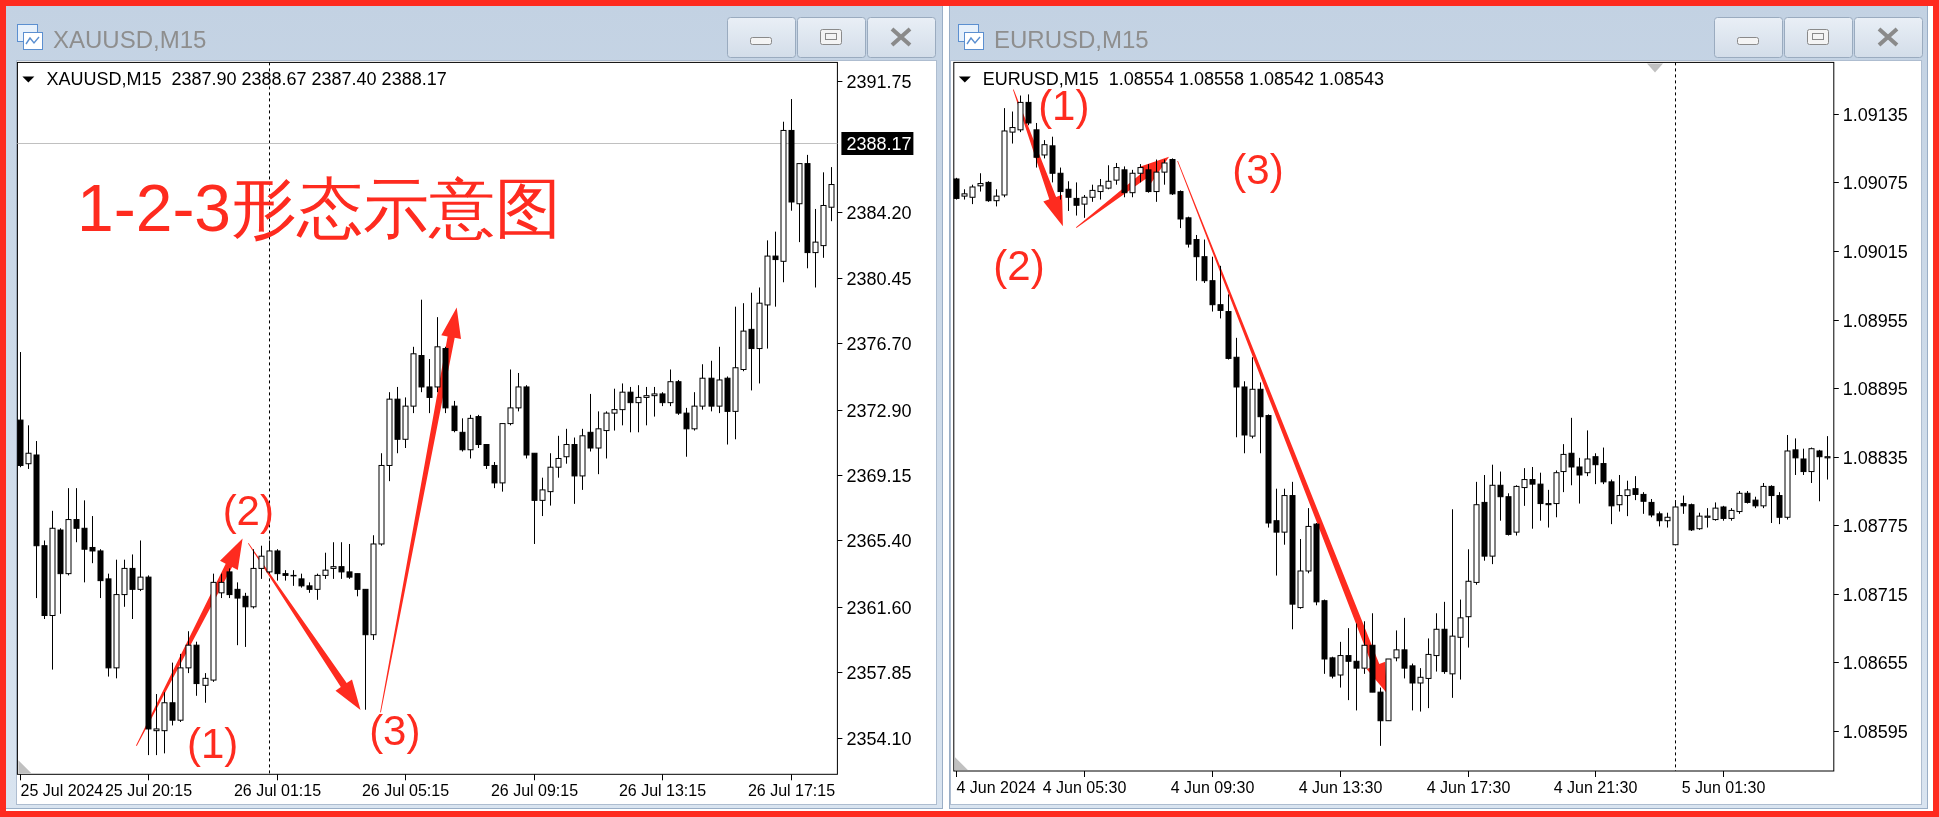 The image size is (1939, 817). I want to click on y-tick-label: 1.08655, so click(1875, 662).